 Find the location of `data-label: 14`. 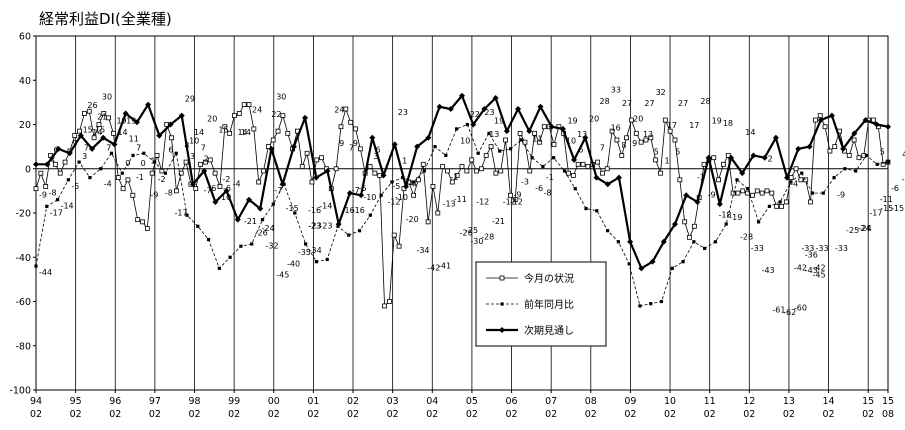

data-label: 14 is located at coordinates (750, 132).